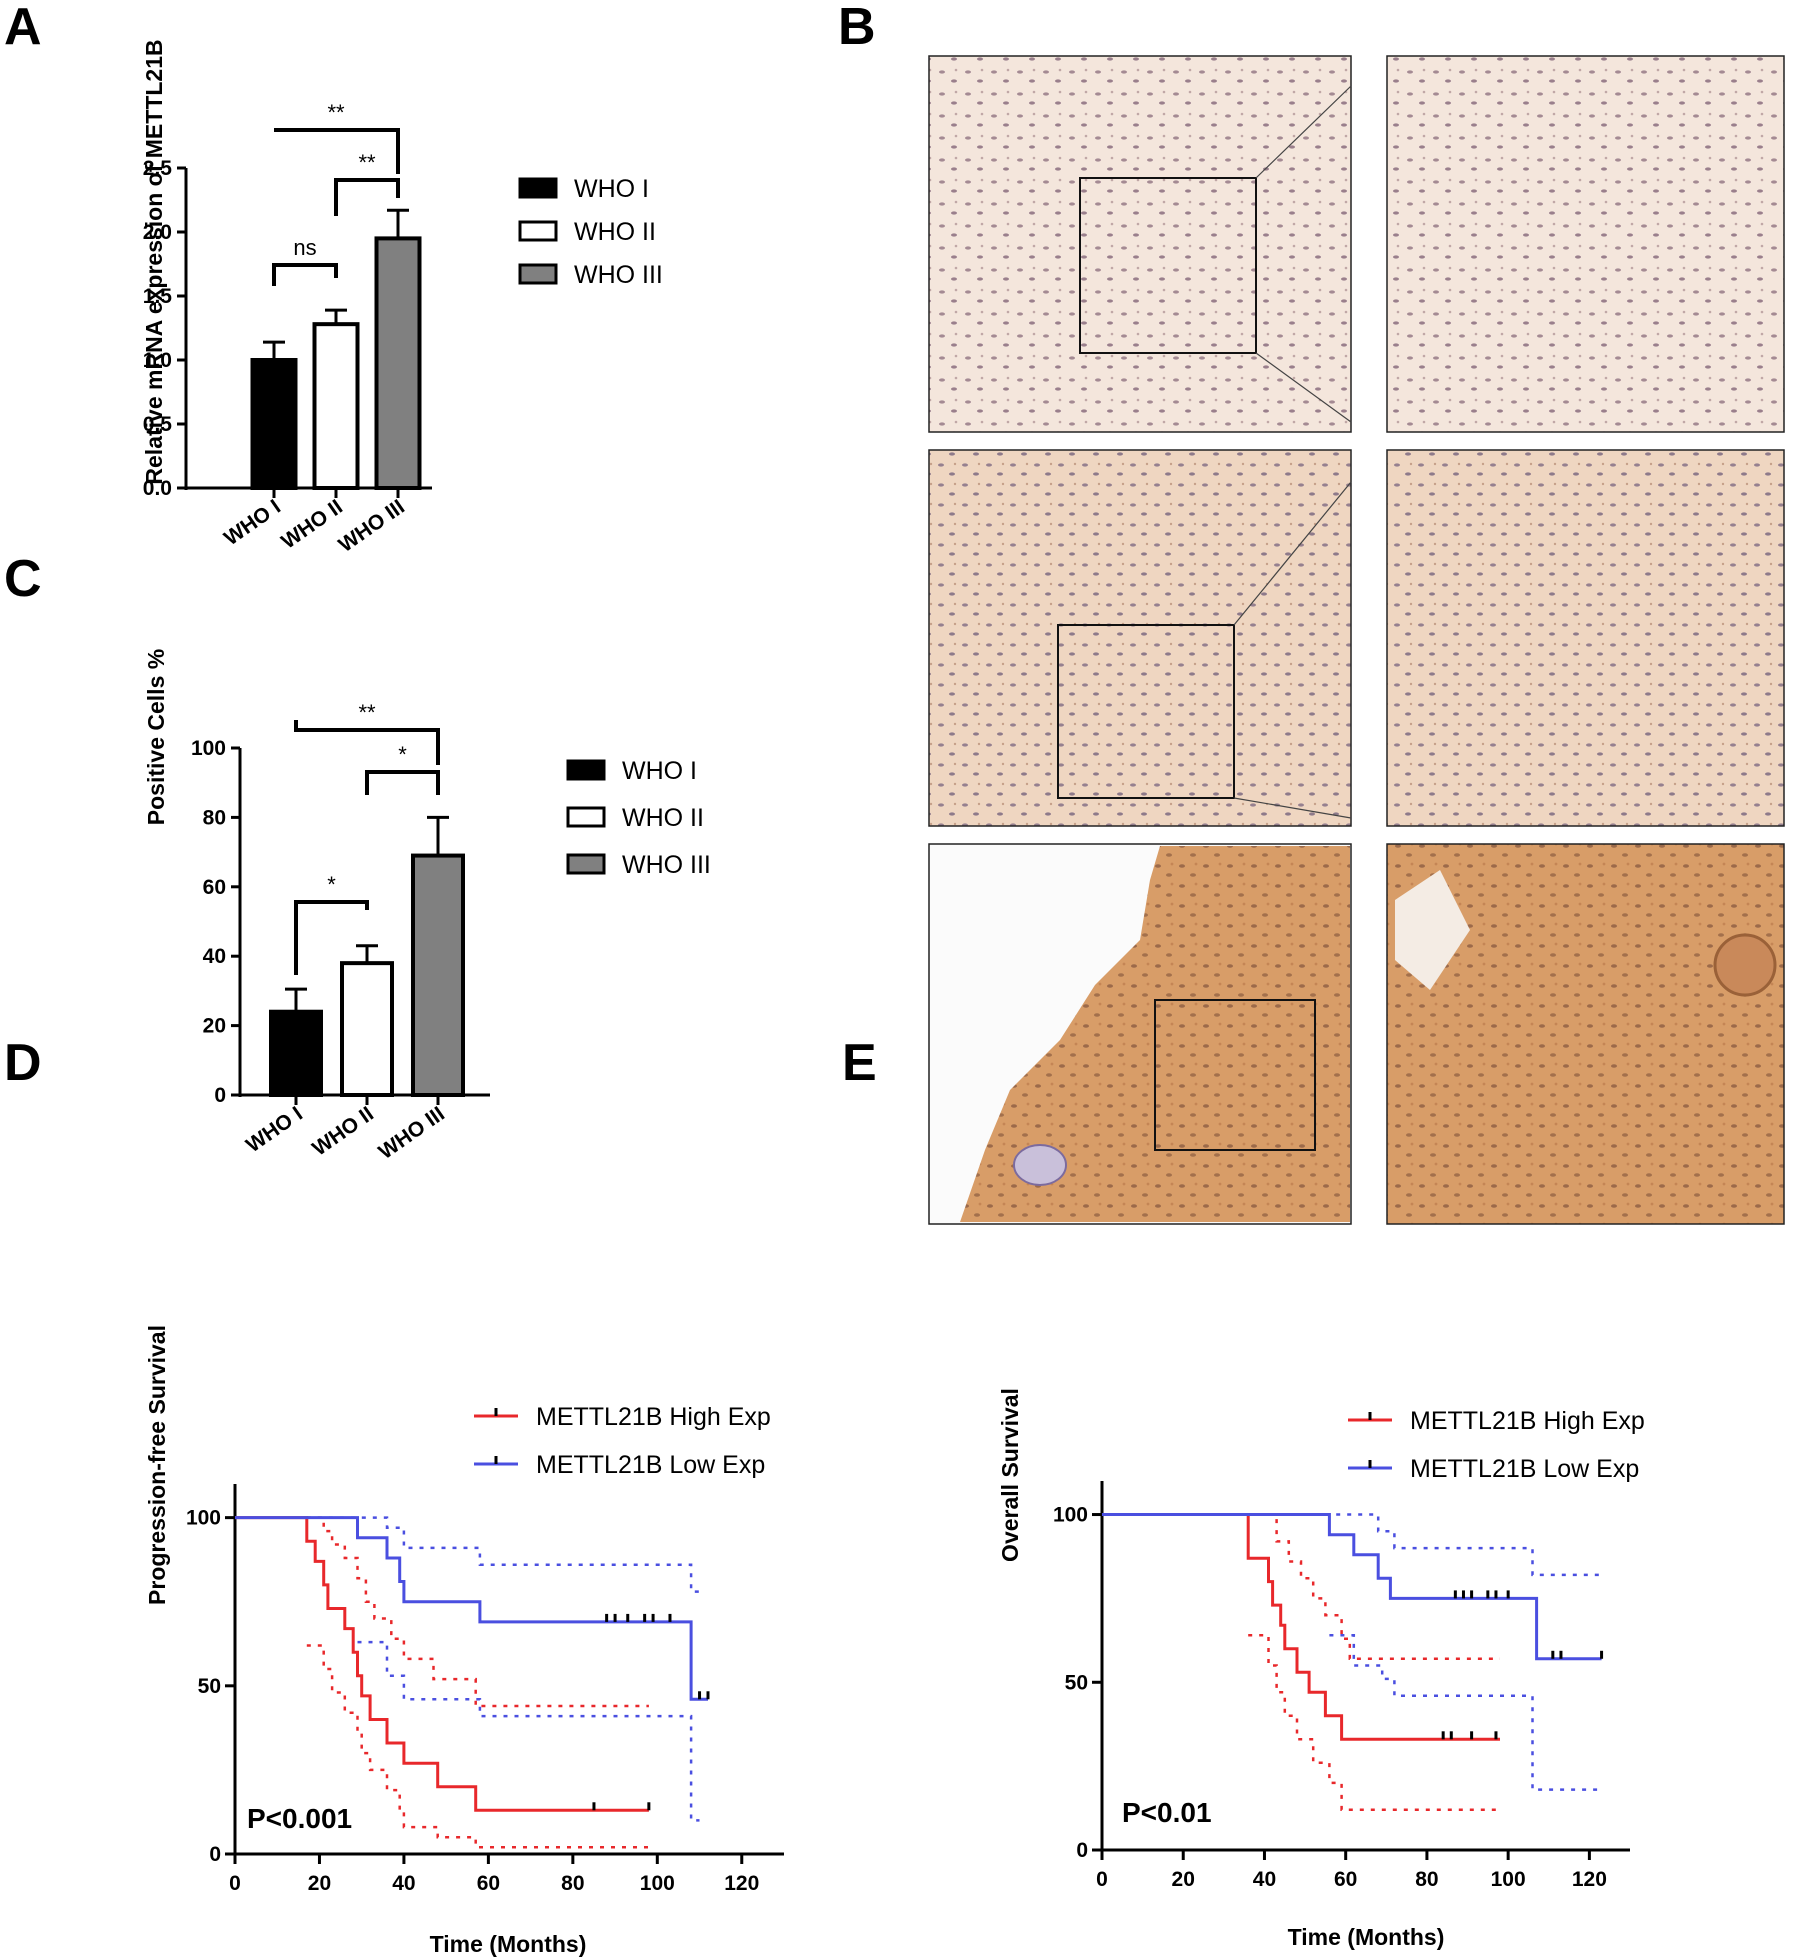 The image size is (1799, 1958). What do you see at coordinates (1010, 1475) in the screenshot?
I see `y-axis-label: Overall Survival` at bounding box center [1010, 1475].